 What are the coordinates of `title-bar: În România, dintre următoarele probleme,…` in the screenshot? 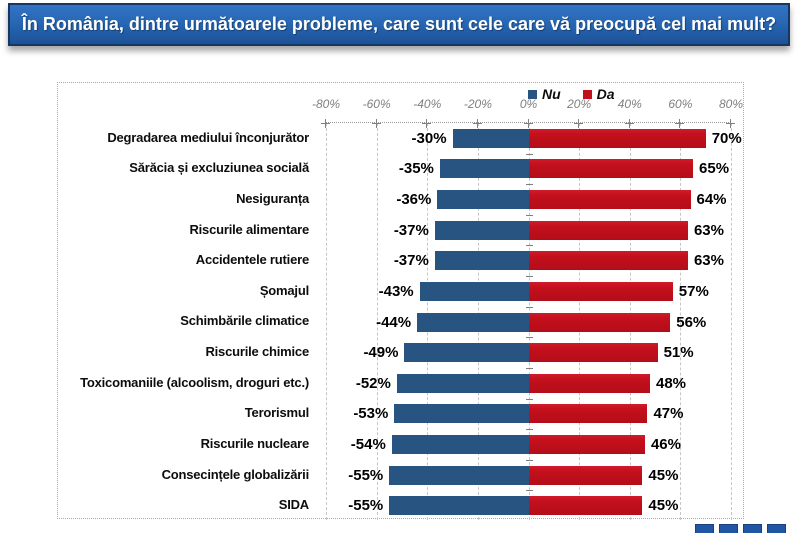 It's located at (399, 24).